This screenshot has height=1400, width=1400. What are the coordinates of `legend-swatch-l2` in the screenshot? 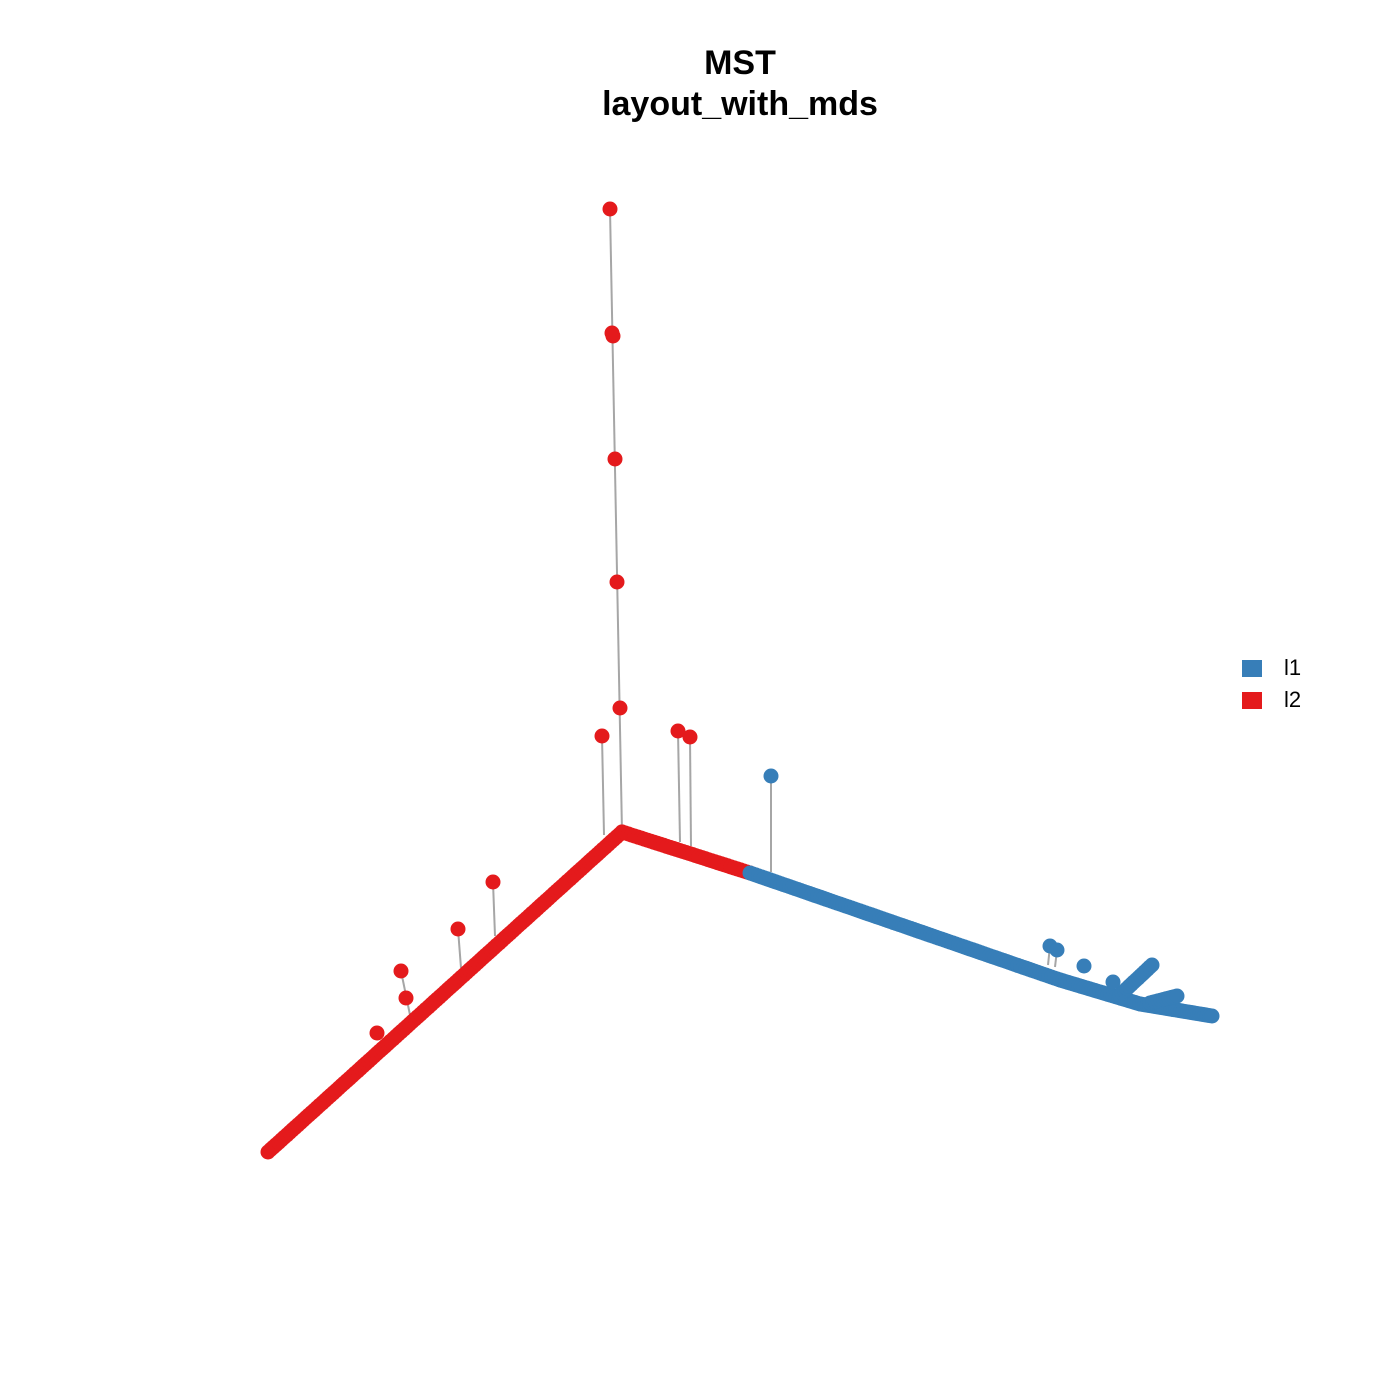 It's located at (1252, 700).